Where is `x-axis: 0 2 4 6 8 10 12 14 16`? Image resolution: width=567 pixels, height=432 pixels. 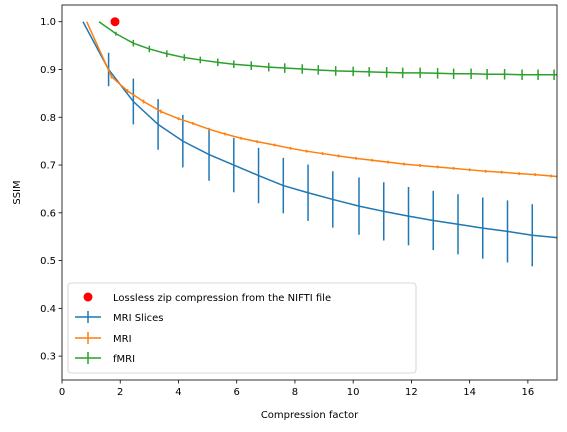 x-axis: 0 2 4 6 8 10 12 14 16 is located at coordinates (296, 389).